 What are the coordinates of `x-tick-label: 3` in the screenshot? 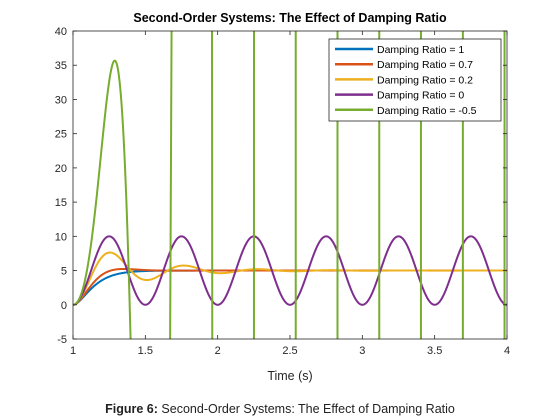 It's located at (362, 351).